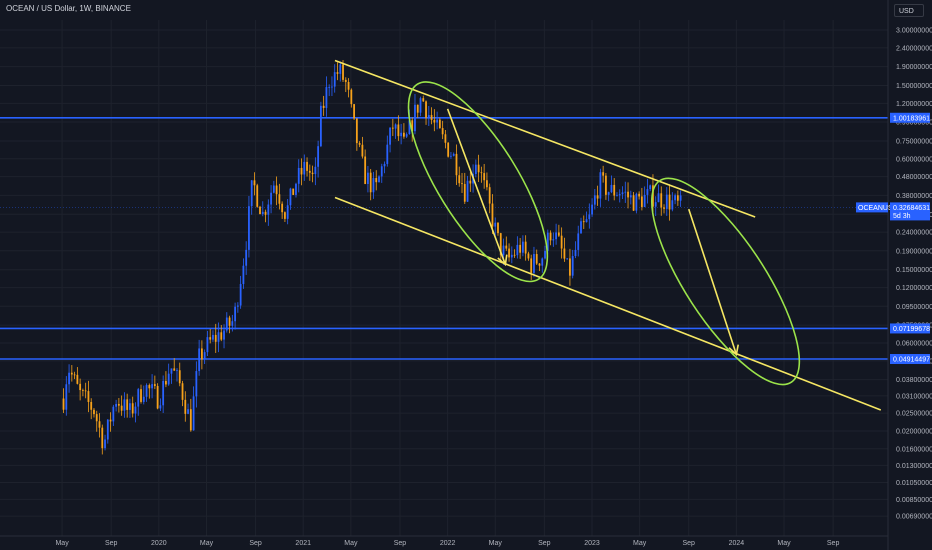 This screenshot has height=550, width=932. Describe the element at coordinates (911, 118) in the screenshot. I see `level-price-label: 1.00183961` at that location.